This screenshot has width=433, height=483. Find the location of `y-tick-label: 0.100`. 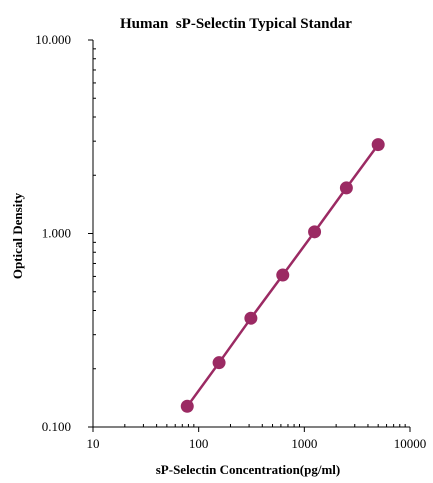

y-tick-label: 0.100 is located at coordinates (56, 426).